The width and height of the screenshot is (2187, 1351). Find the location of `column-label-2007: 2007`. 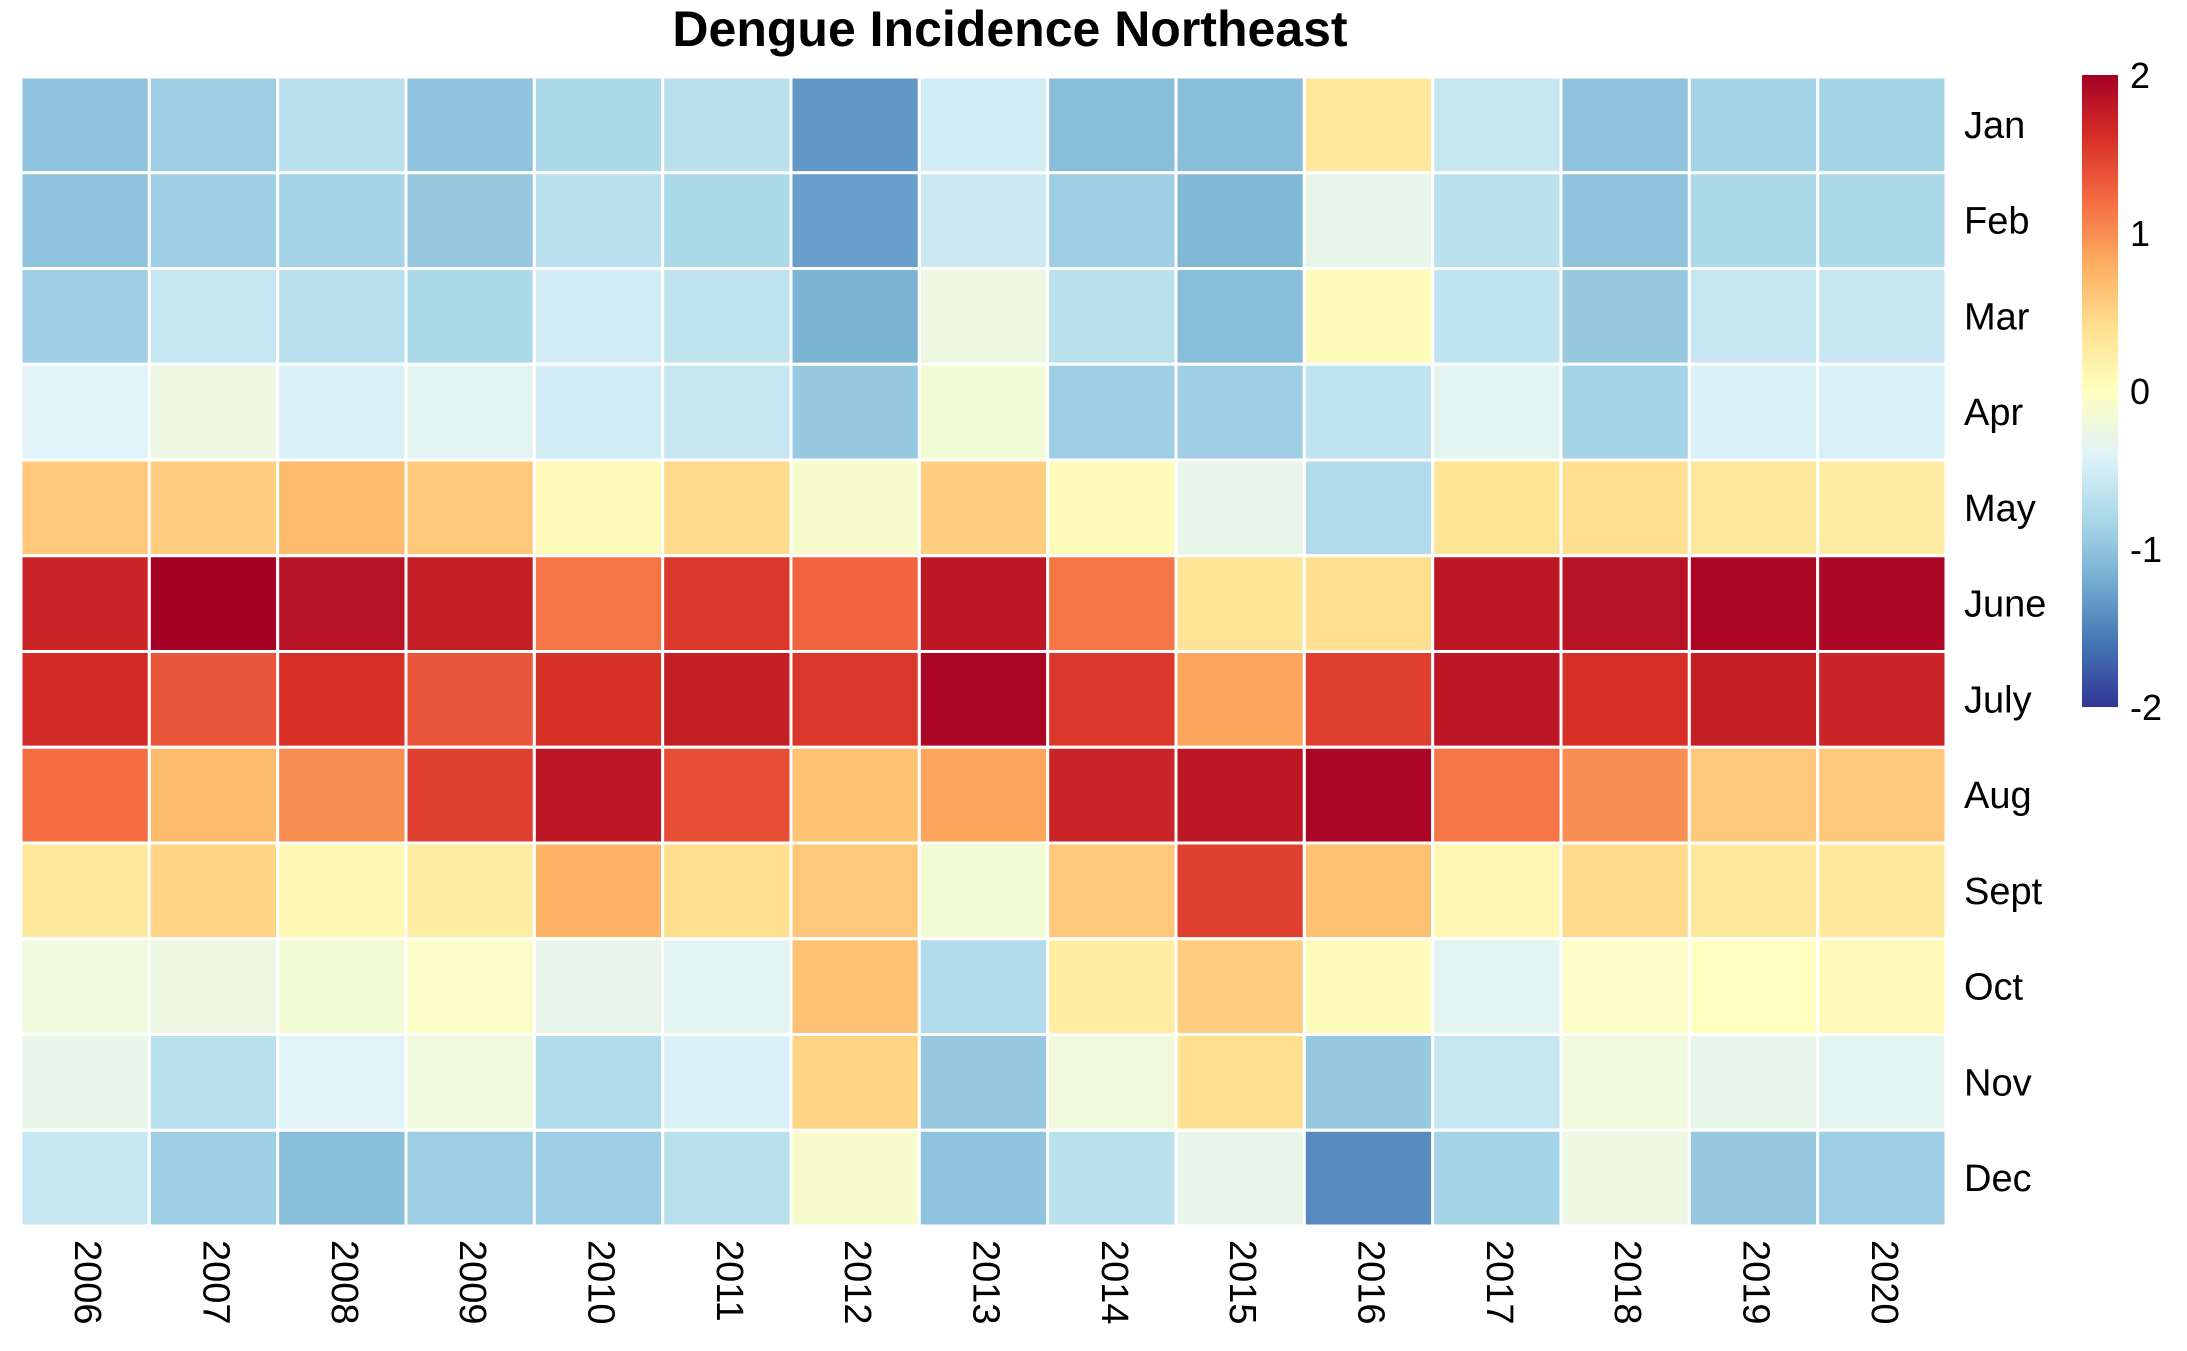

column-label-2007: 2007 is located at coordinates (215, 1282).